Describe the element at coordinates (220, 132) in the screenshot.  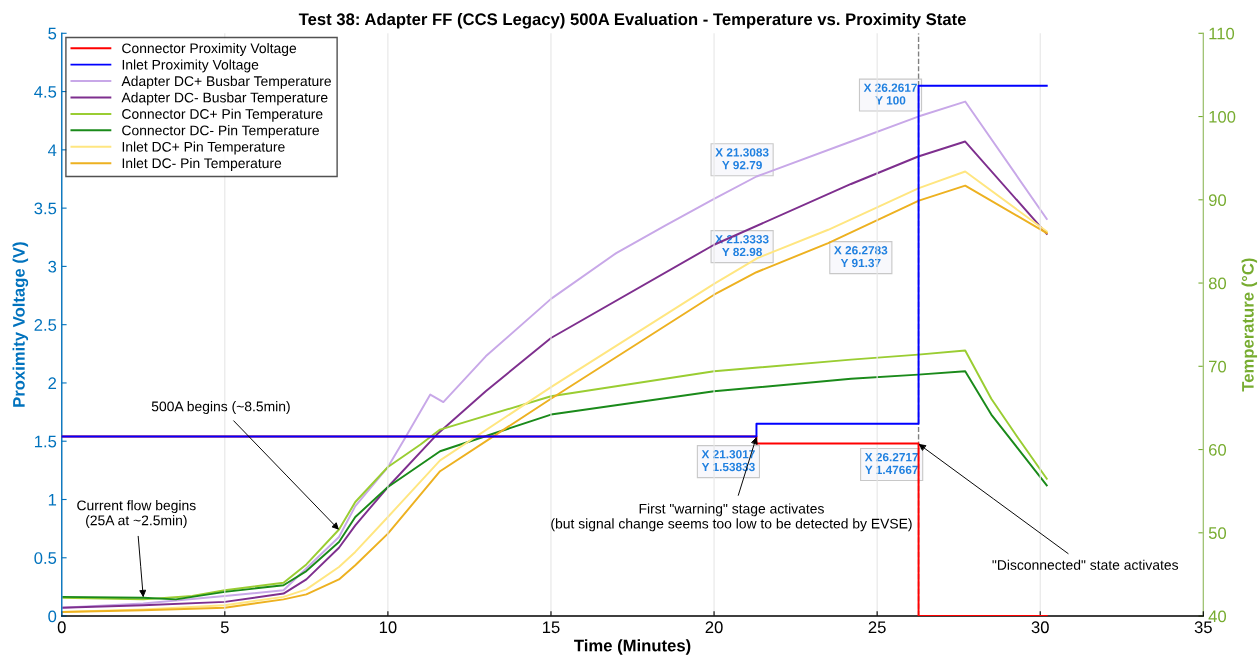
I see `legend-label: Connector DC- Pin Temperature` at that location.